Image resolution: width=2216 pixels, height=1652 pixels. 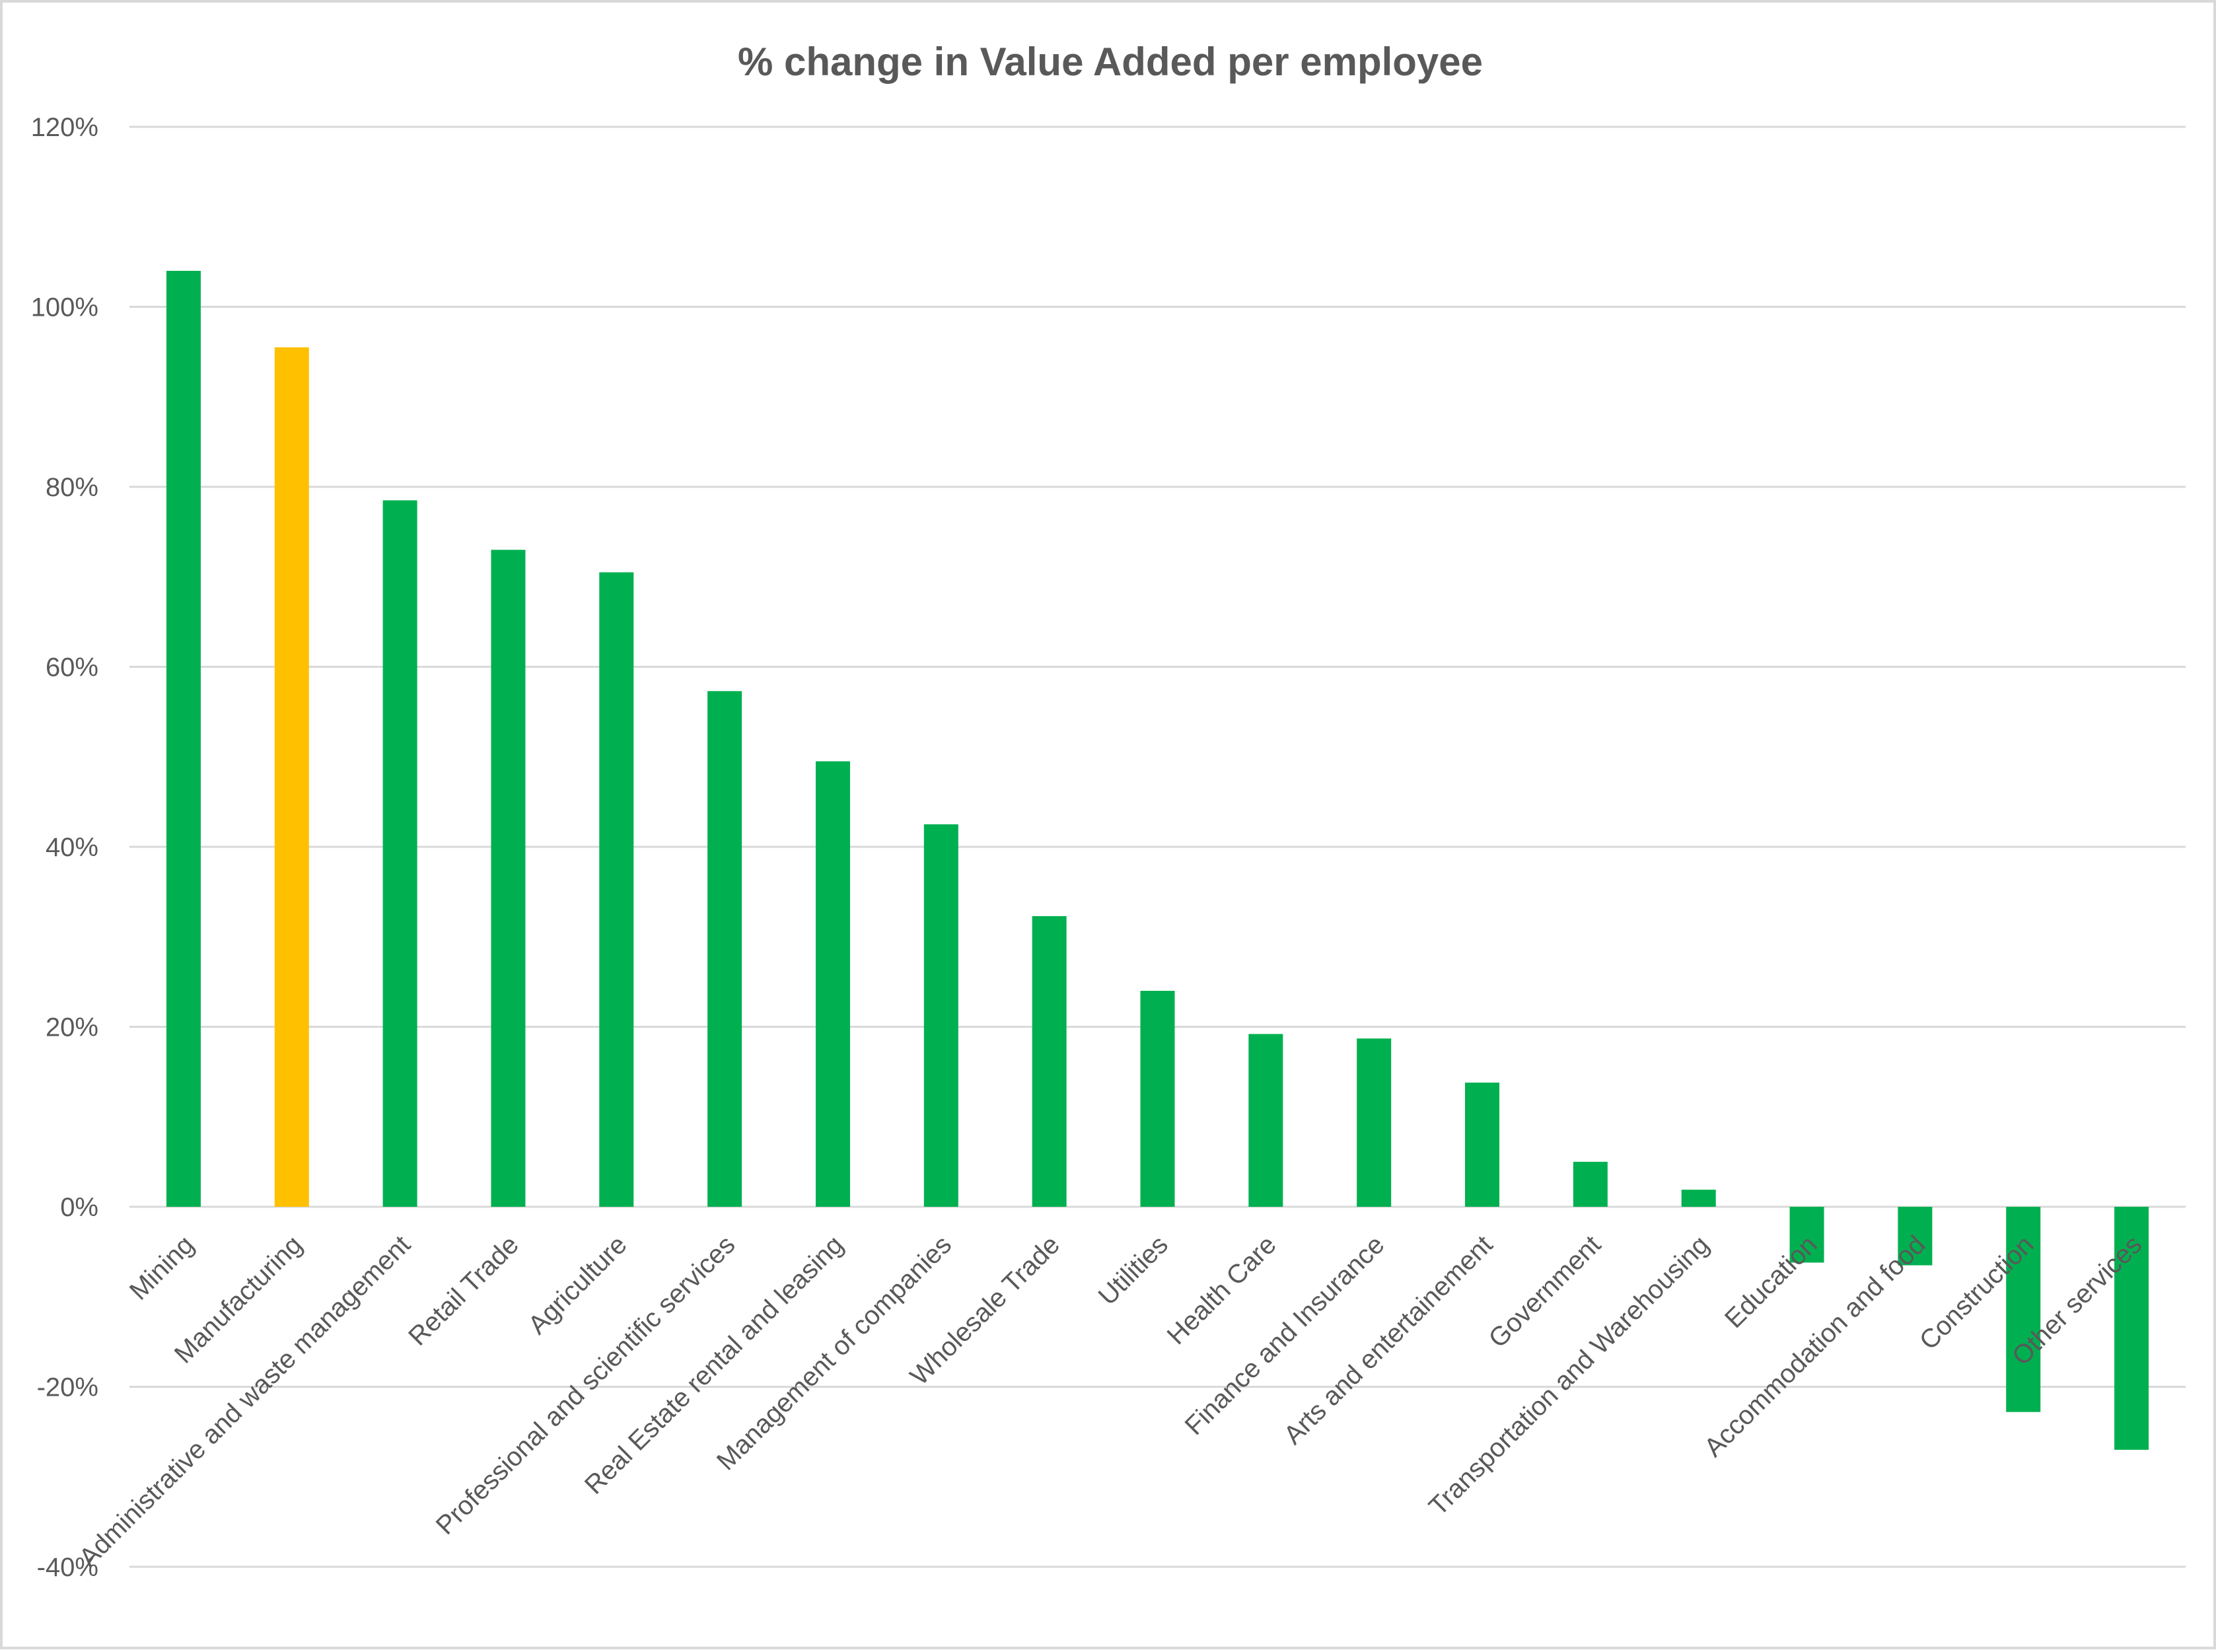 I want to click on bar-arts-and-entertainement, so click(x=1482, y=1144).